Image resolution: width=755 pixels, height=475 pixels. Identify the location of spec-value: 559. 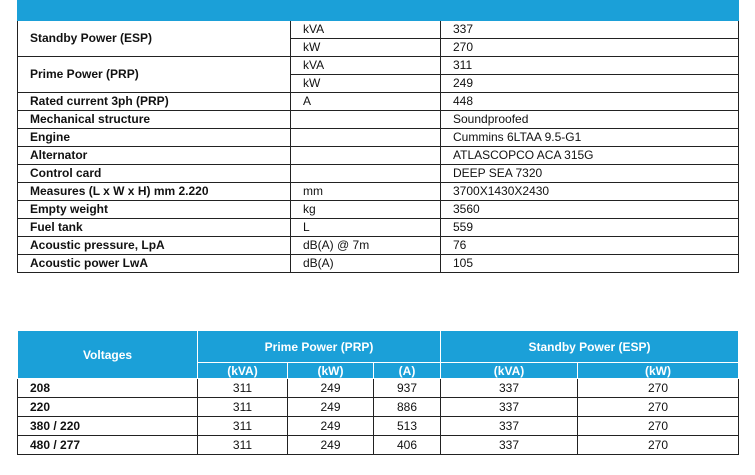
(589, 227).